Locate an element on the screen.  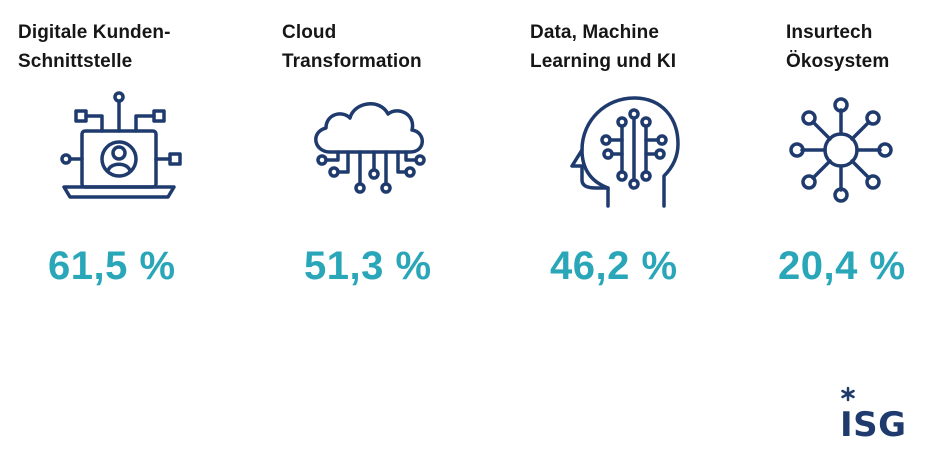
item-value: 51,3 % is located at coordinates (368, 266).